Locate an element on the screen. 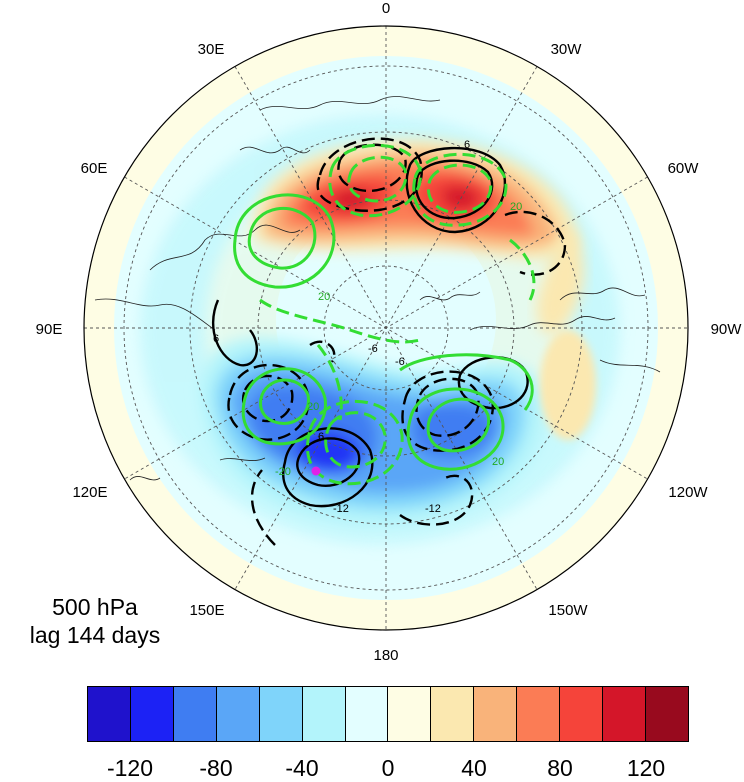  lon-label-150e: 150E is located at coordinates (206, 610).